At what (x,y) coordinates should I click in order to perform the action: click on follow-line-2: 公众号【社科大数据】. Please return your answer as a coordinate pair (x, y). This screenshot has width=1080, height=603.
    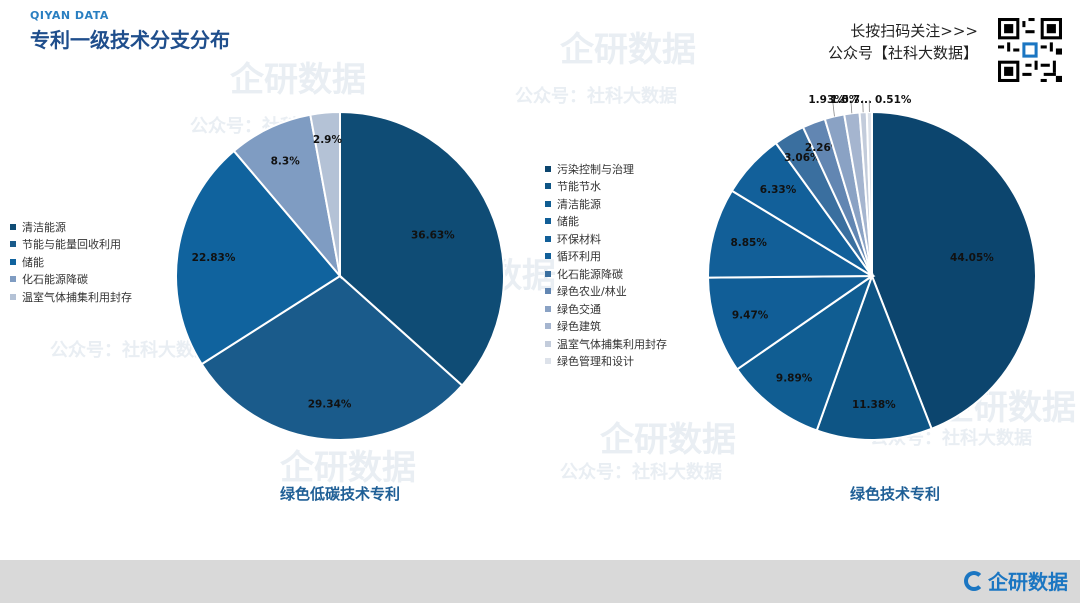
    Looking at the image, I should click on (902, 53).